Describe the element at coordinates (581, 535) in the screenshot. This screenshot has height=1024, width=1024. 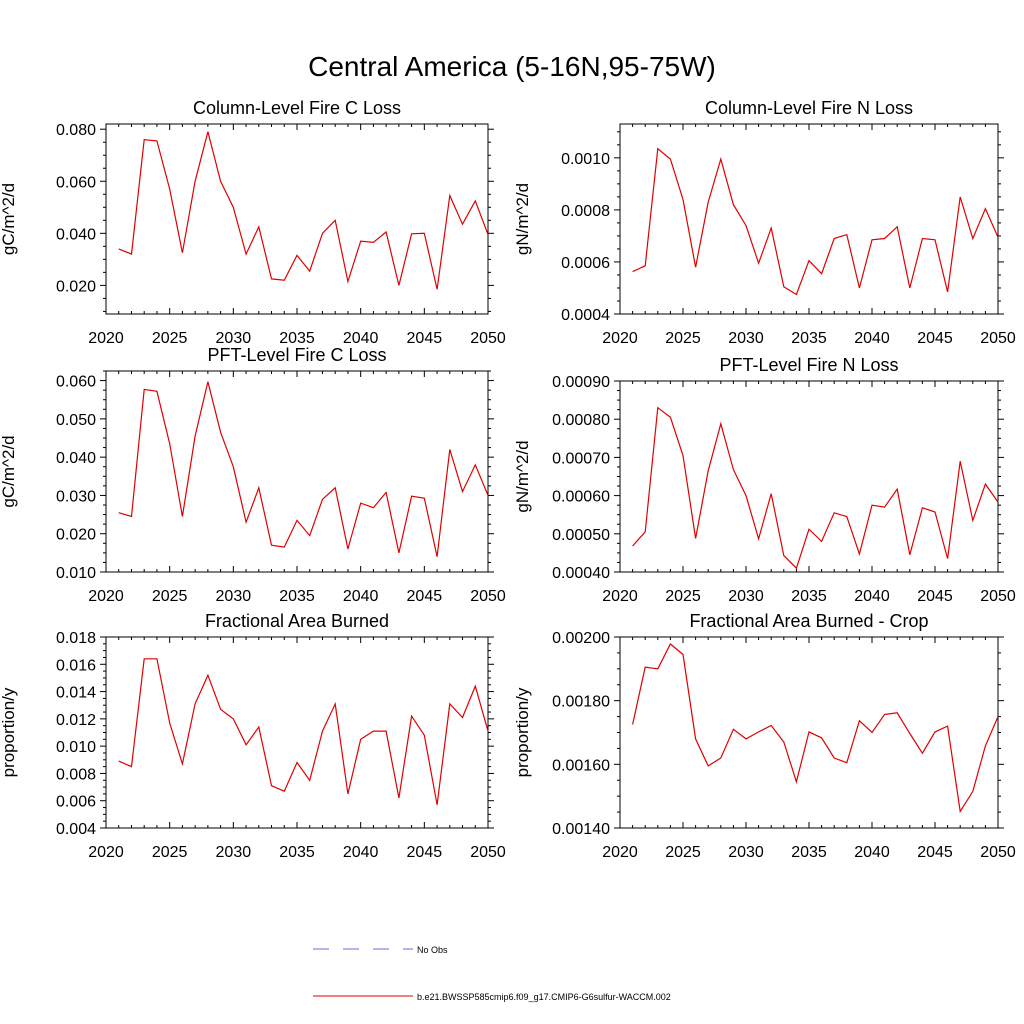
I see `y-tick-label: 0.00050` at that location.